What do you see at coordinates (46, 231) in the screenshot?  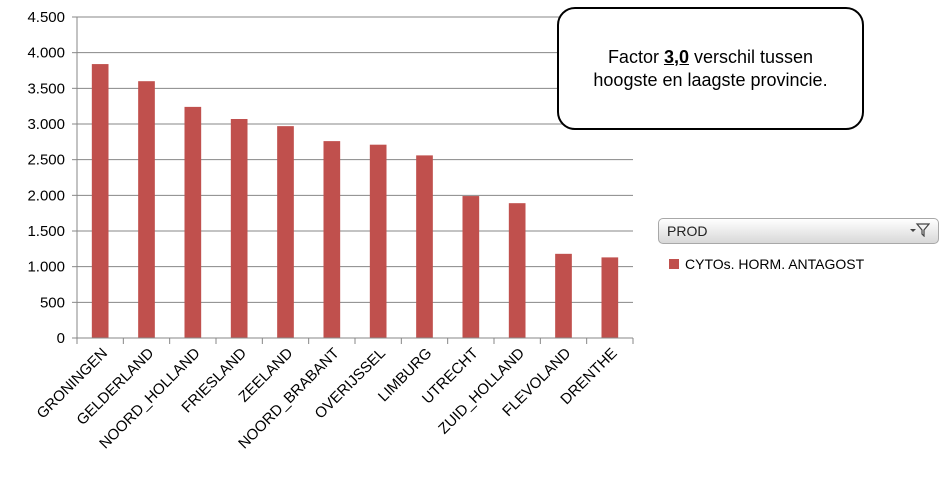 I see `y-tick-label: 1.500` at bounding box center [46, 231].